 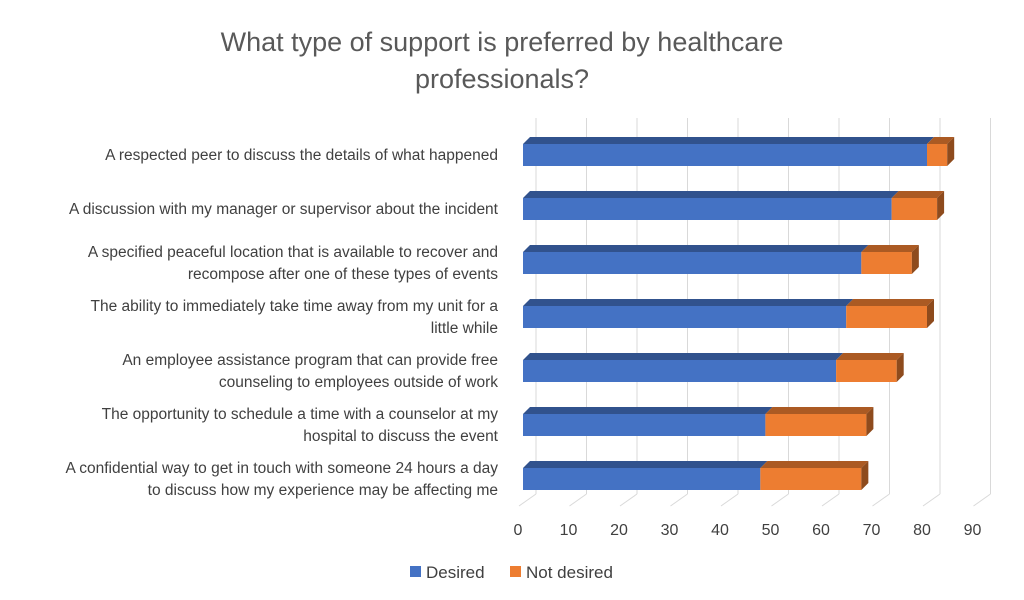 I want to click on category-label: counseling to employees outside of work, so click(x=358, y=382).